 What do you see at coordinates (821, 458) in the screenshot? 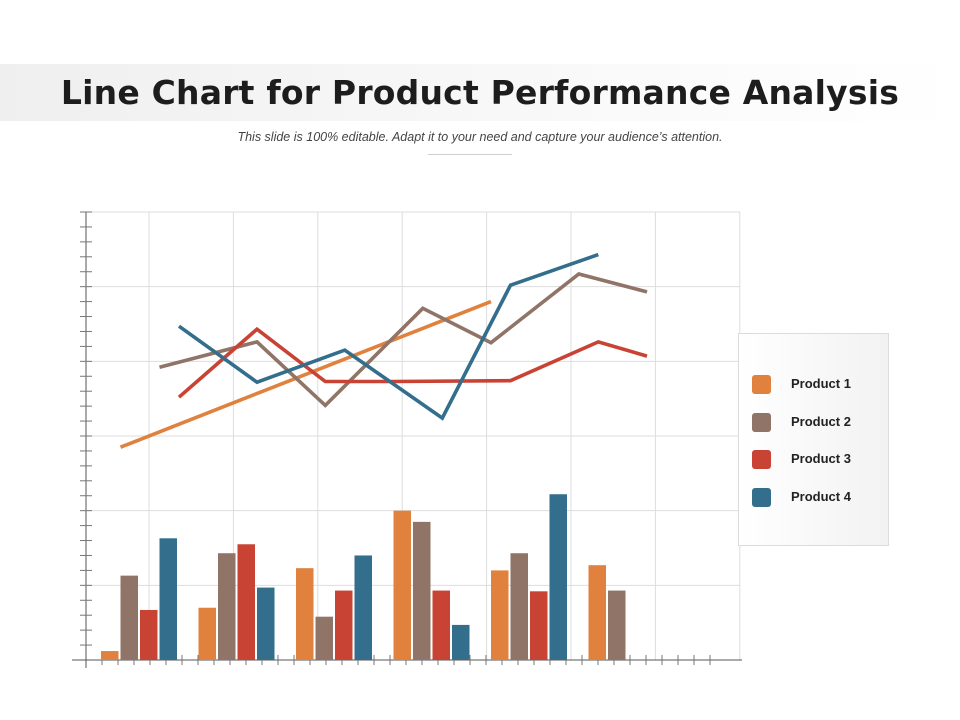
I see `legend-label-product-3: Product 3` at bounding box center [821, 458].